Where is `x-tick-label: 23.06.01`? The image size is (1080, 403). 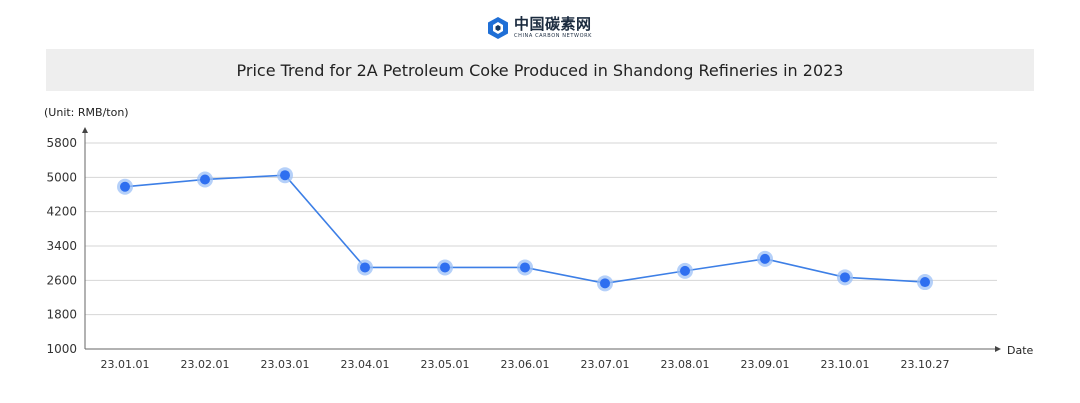
x-tick-label: 23.06.01 is located at coordinates (525, 364).